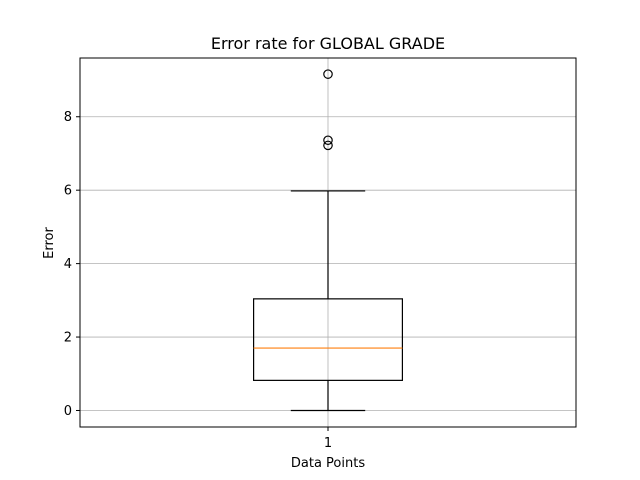 Image resolution: width=640 pixels, height=480 pixels. Describe the element at coordinates (328, 463) in the screenshot. I see `x-axis-label: Data Points` at that location.